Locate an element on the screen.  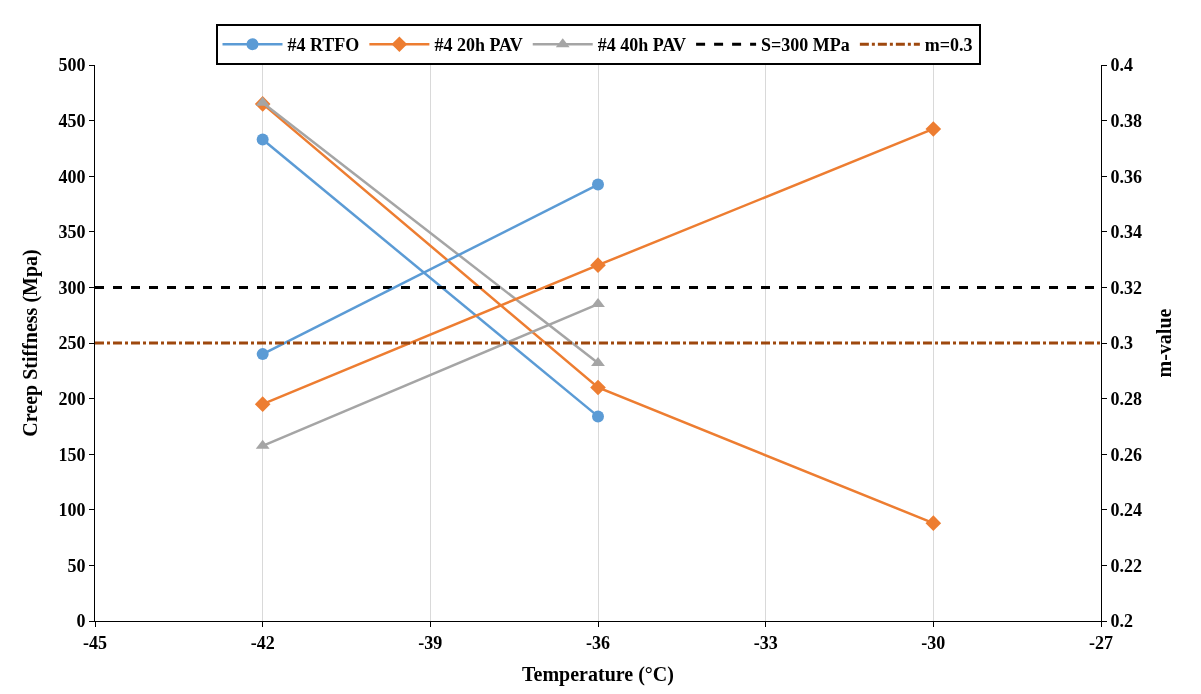
y-tick-label: 100 is located at coordinates (72, 510).